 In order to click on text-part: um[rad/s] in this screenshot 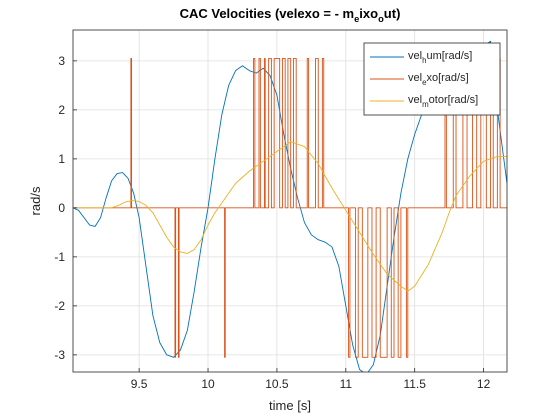, I will do `click(449, 56)`.